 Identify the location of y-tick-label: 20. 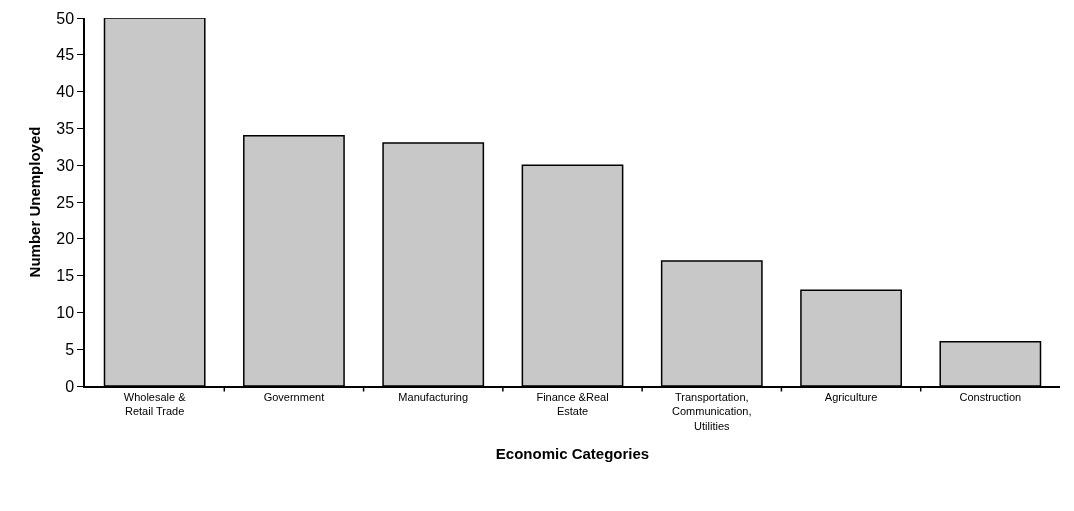
(65, 239).